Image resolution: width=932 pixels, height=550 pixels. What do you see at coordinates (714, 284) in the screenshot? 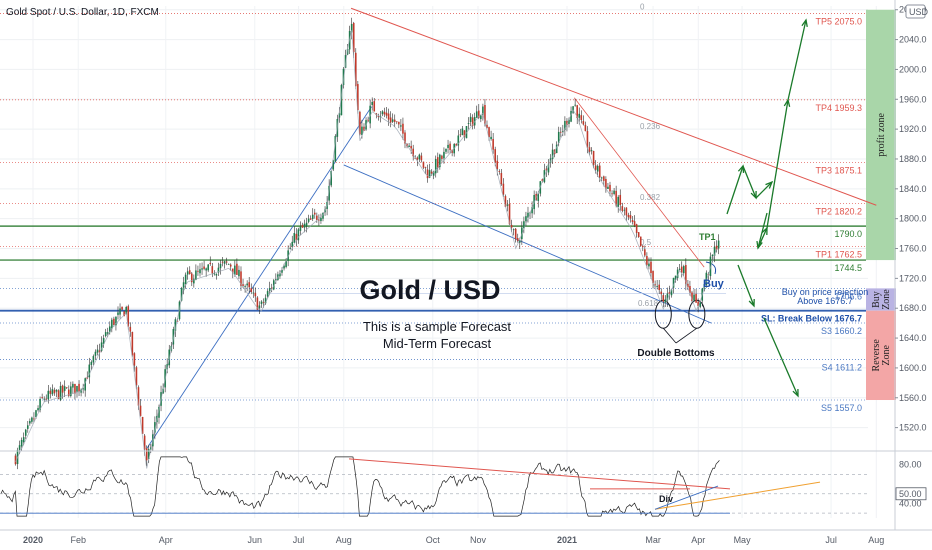
I see `buy-label: Buy` at bounding box center [714, 284].